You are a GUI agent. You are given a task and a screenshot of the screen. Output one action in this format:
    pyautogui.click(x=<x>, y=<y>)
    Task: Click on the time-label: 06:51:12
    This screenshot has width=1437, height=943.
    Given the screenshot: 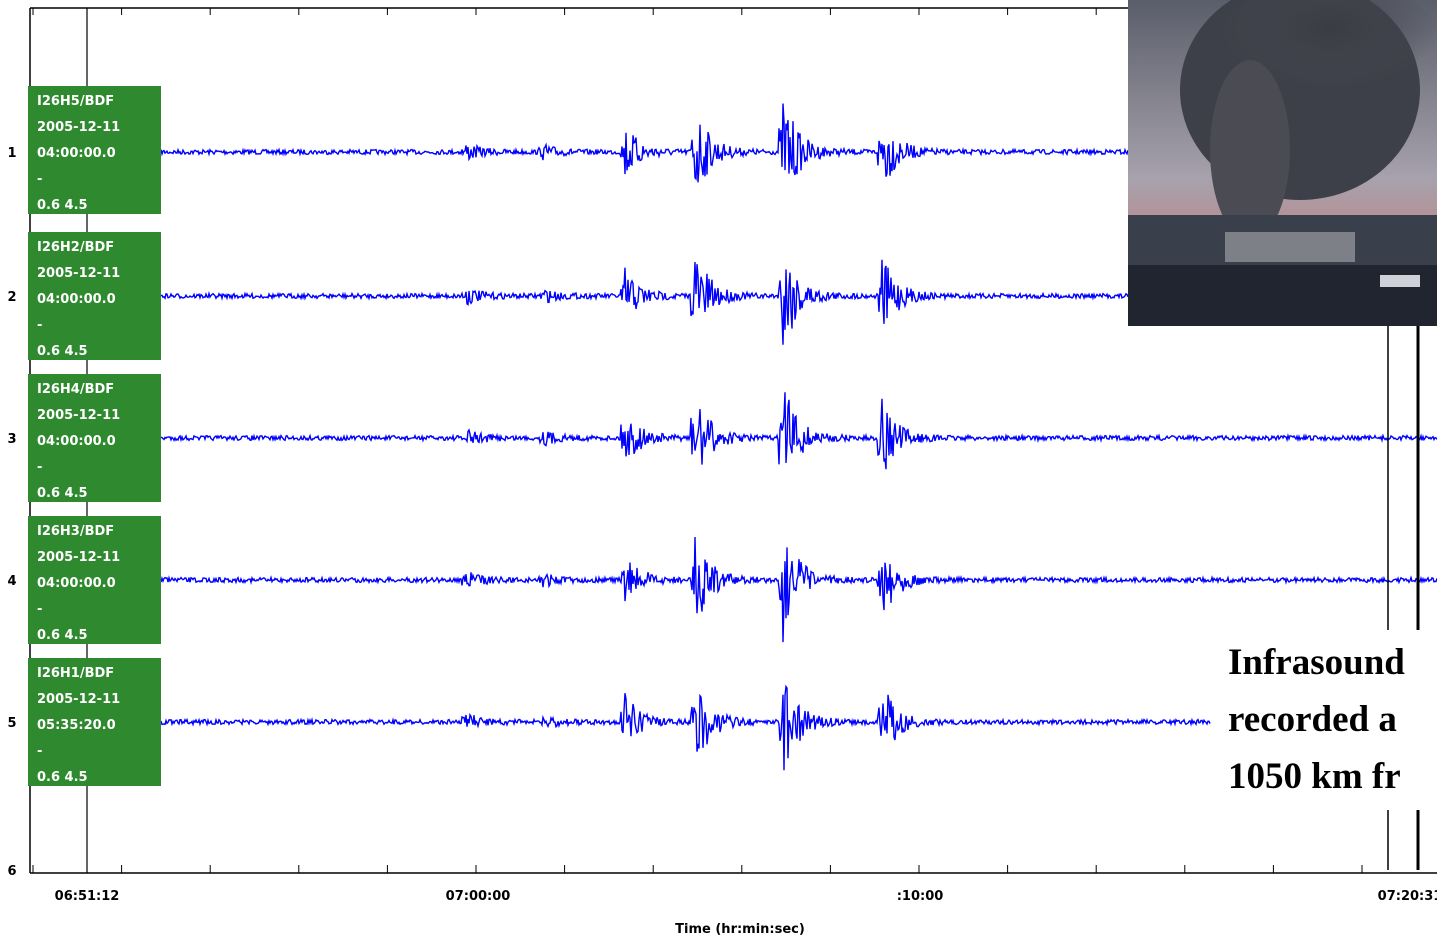 What is the action you would take?
    pyautogui.click(x=87, y=896)
    